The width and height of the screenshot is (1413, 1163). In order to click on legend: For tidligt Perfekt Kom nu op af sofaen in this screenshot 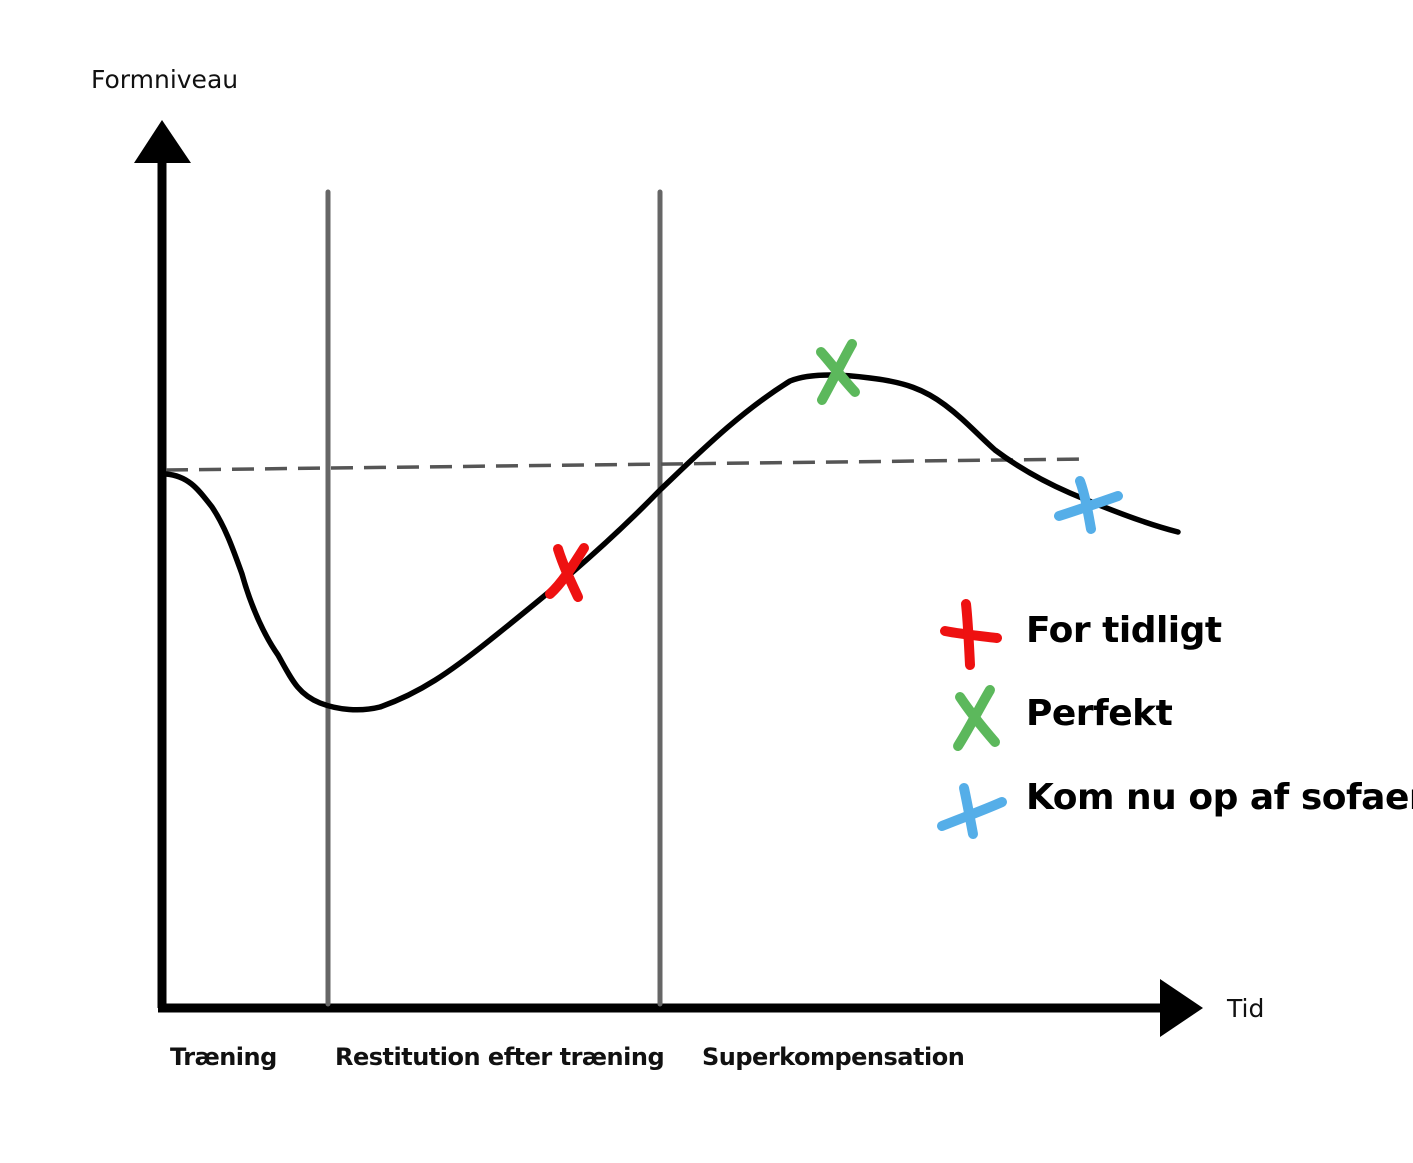, I will do `click(1175, 719)`.